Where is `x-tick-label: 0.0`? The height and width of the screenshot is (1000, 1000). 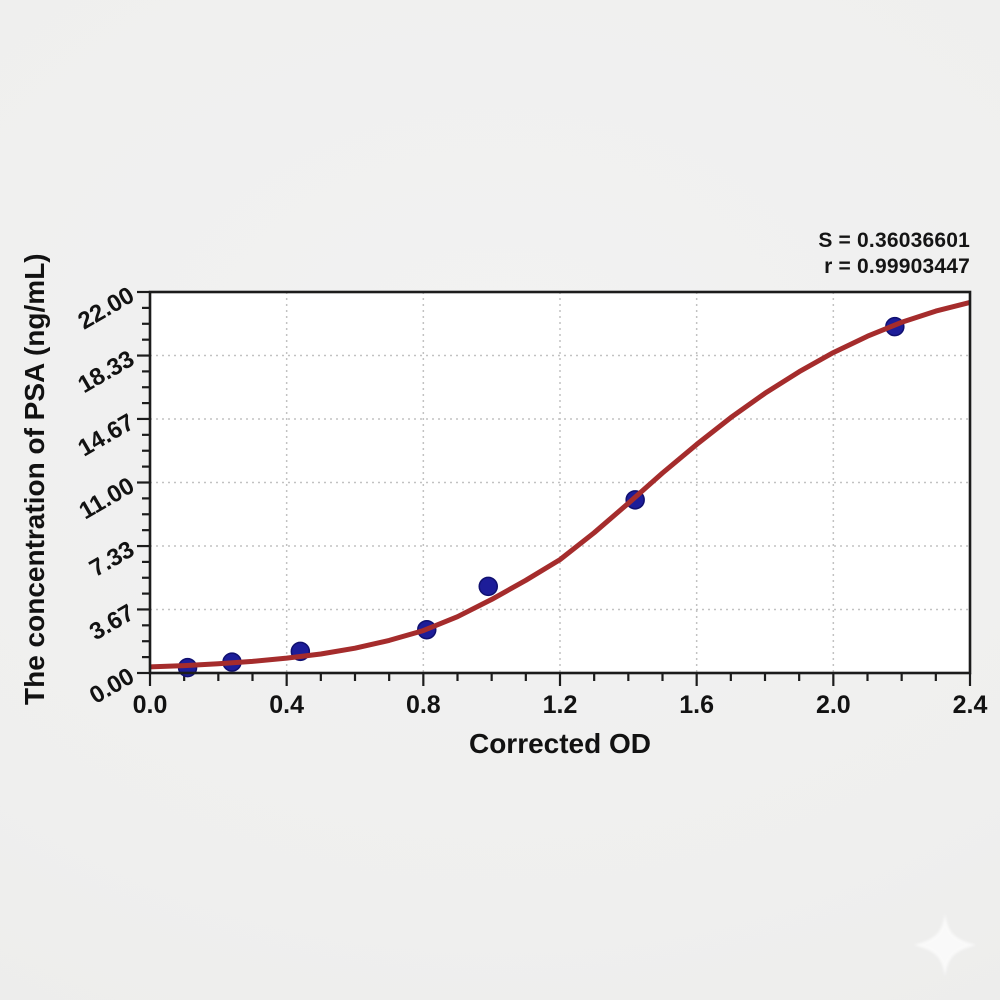
x-tick-label: 0.0 is located at coordinates (150, 705).